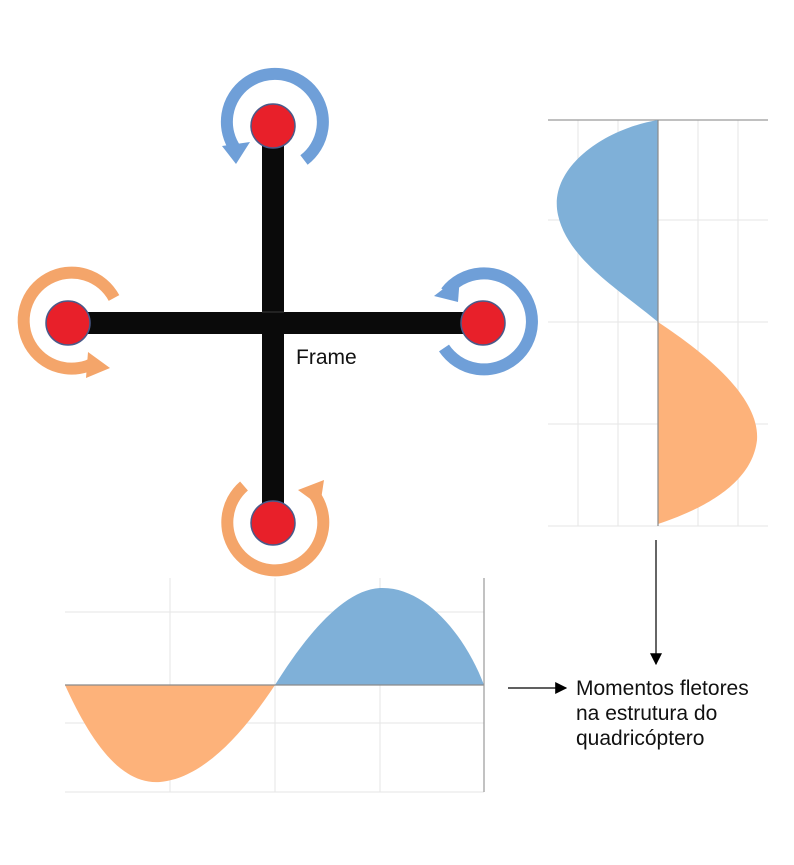 The image size is (794, 865). I want to click on caption-line-3: quadricóptero, so click(640, 738).